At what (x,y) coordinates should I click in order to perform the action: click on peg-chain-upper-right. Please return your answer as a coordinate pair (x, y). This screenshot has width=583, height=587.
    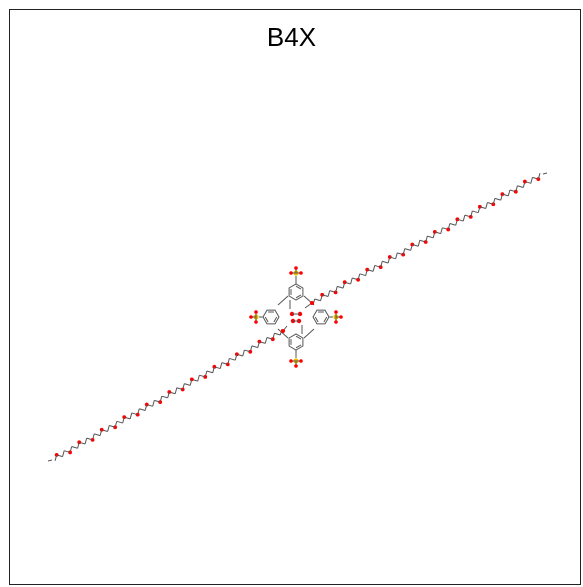
    Looking at the image, I should click on (426, 239).